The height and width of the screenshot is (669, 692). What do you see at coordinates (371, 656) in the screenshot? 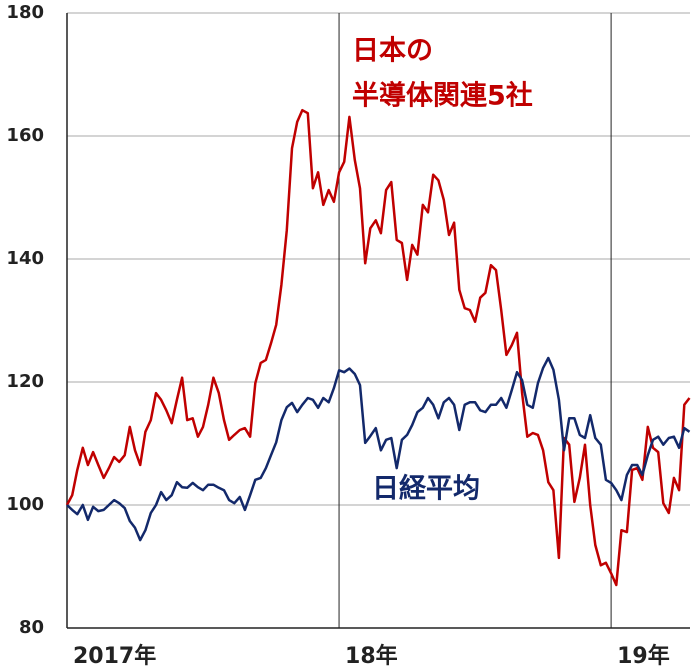
I see `x-tick-label: 18年` at bounding box center [371, 656].